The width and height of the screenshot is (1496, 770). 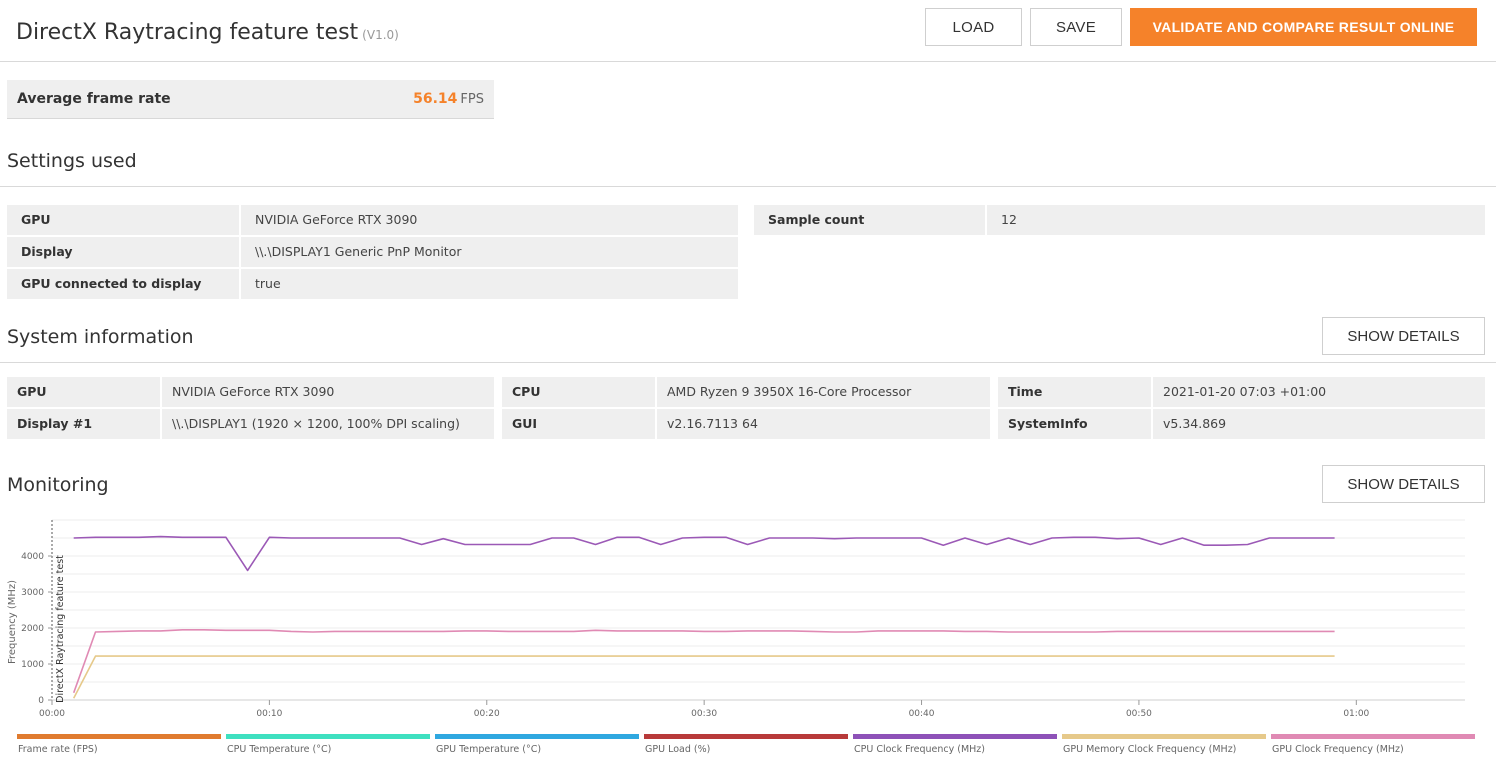 I want to click on settings-row-gpu-connected: GPU connected to display true, so click(x=372, y=284).